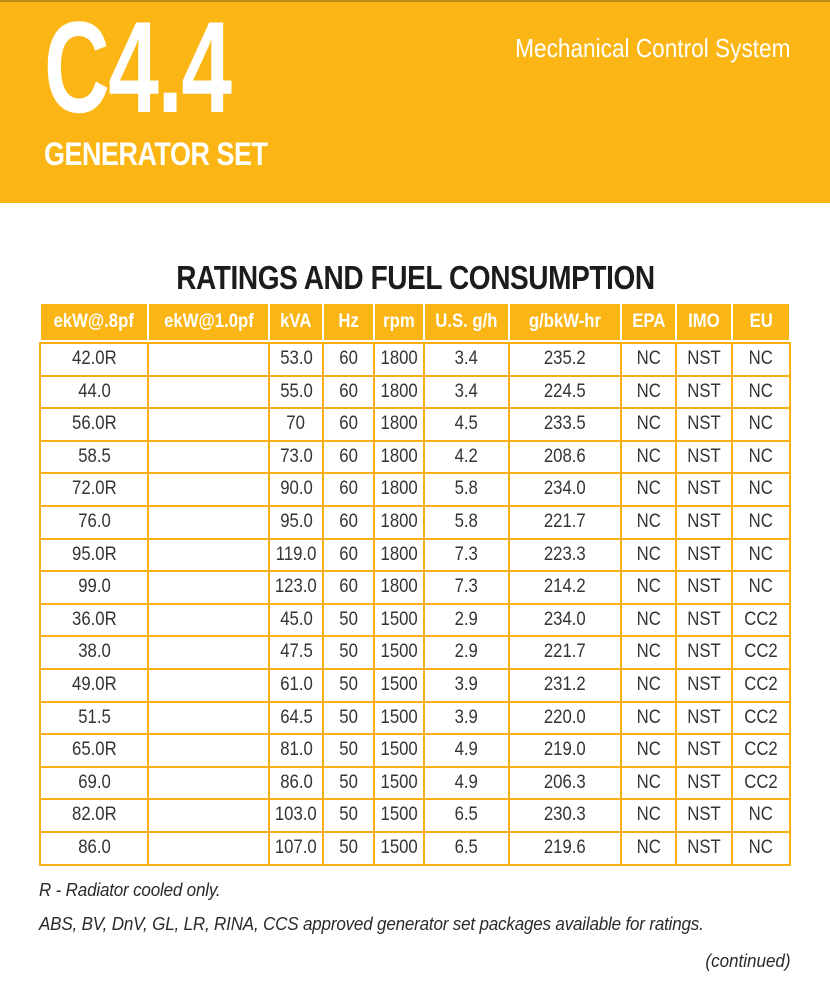 Image resolution: width=830 pixels, height=1004 pixels. What do you see at coordinates (704, 424) in the screenshot?
I see `cell-r3-imo: NST` at bounding box center [704, 424].